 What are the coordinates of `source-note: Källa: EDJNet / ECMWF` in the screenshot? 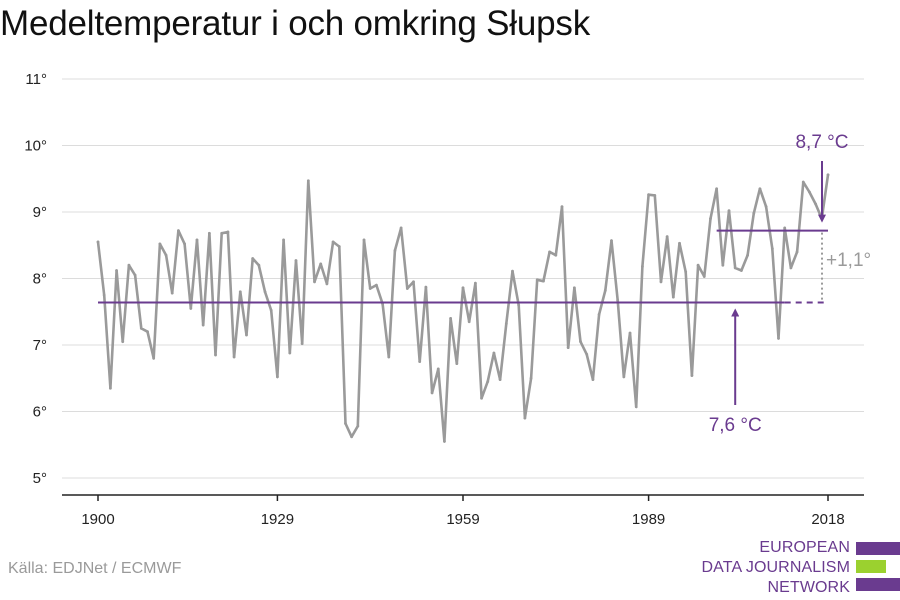 It's located at (95, 568).